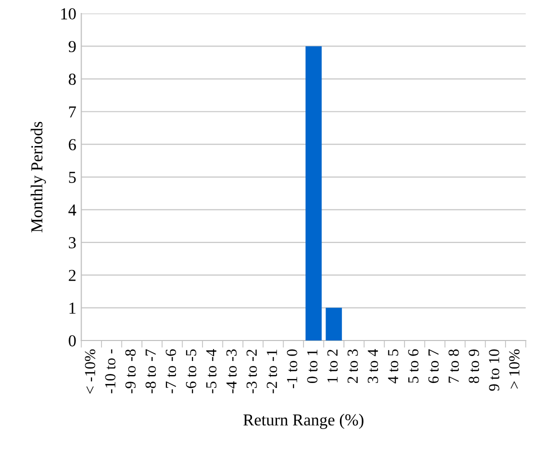  Describe the element at coordinates (303, 421) in the screenshot. I see `x-axis-title: Return Range (%)` at that location.